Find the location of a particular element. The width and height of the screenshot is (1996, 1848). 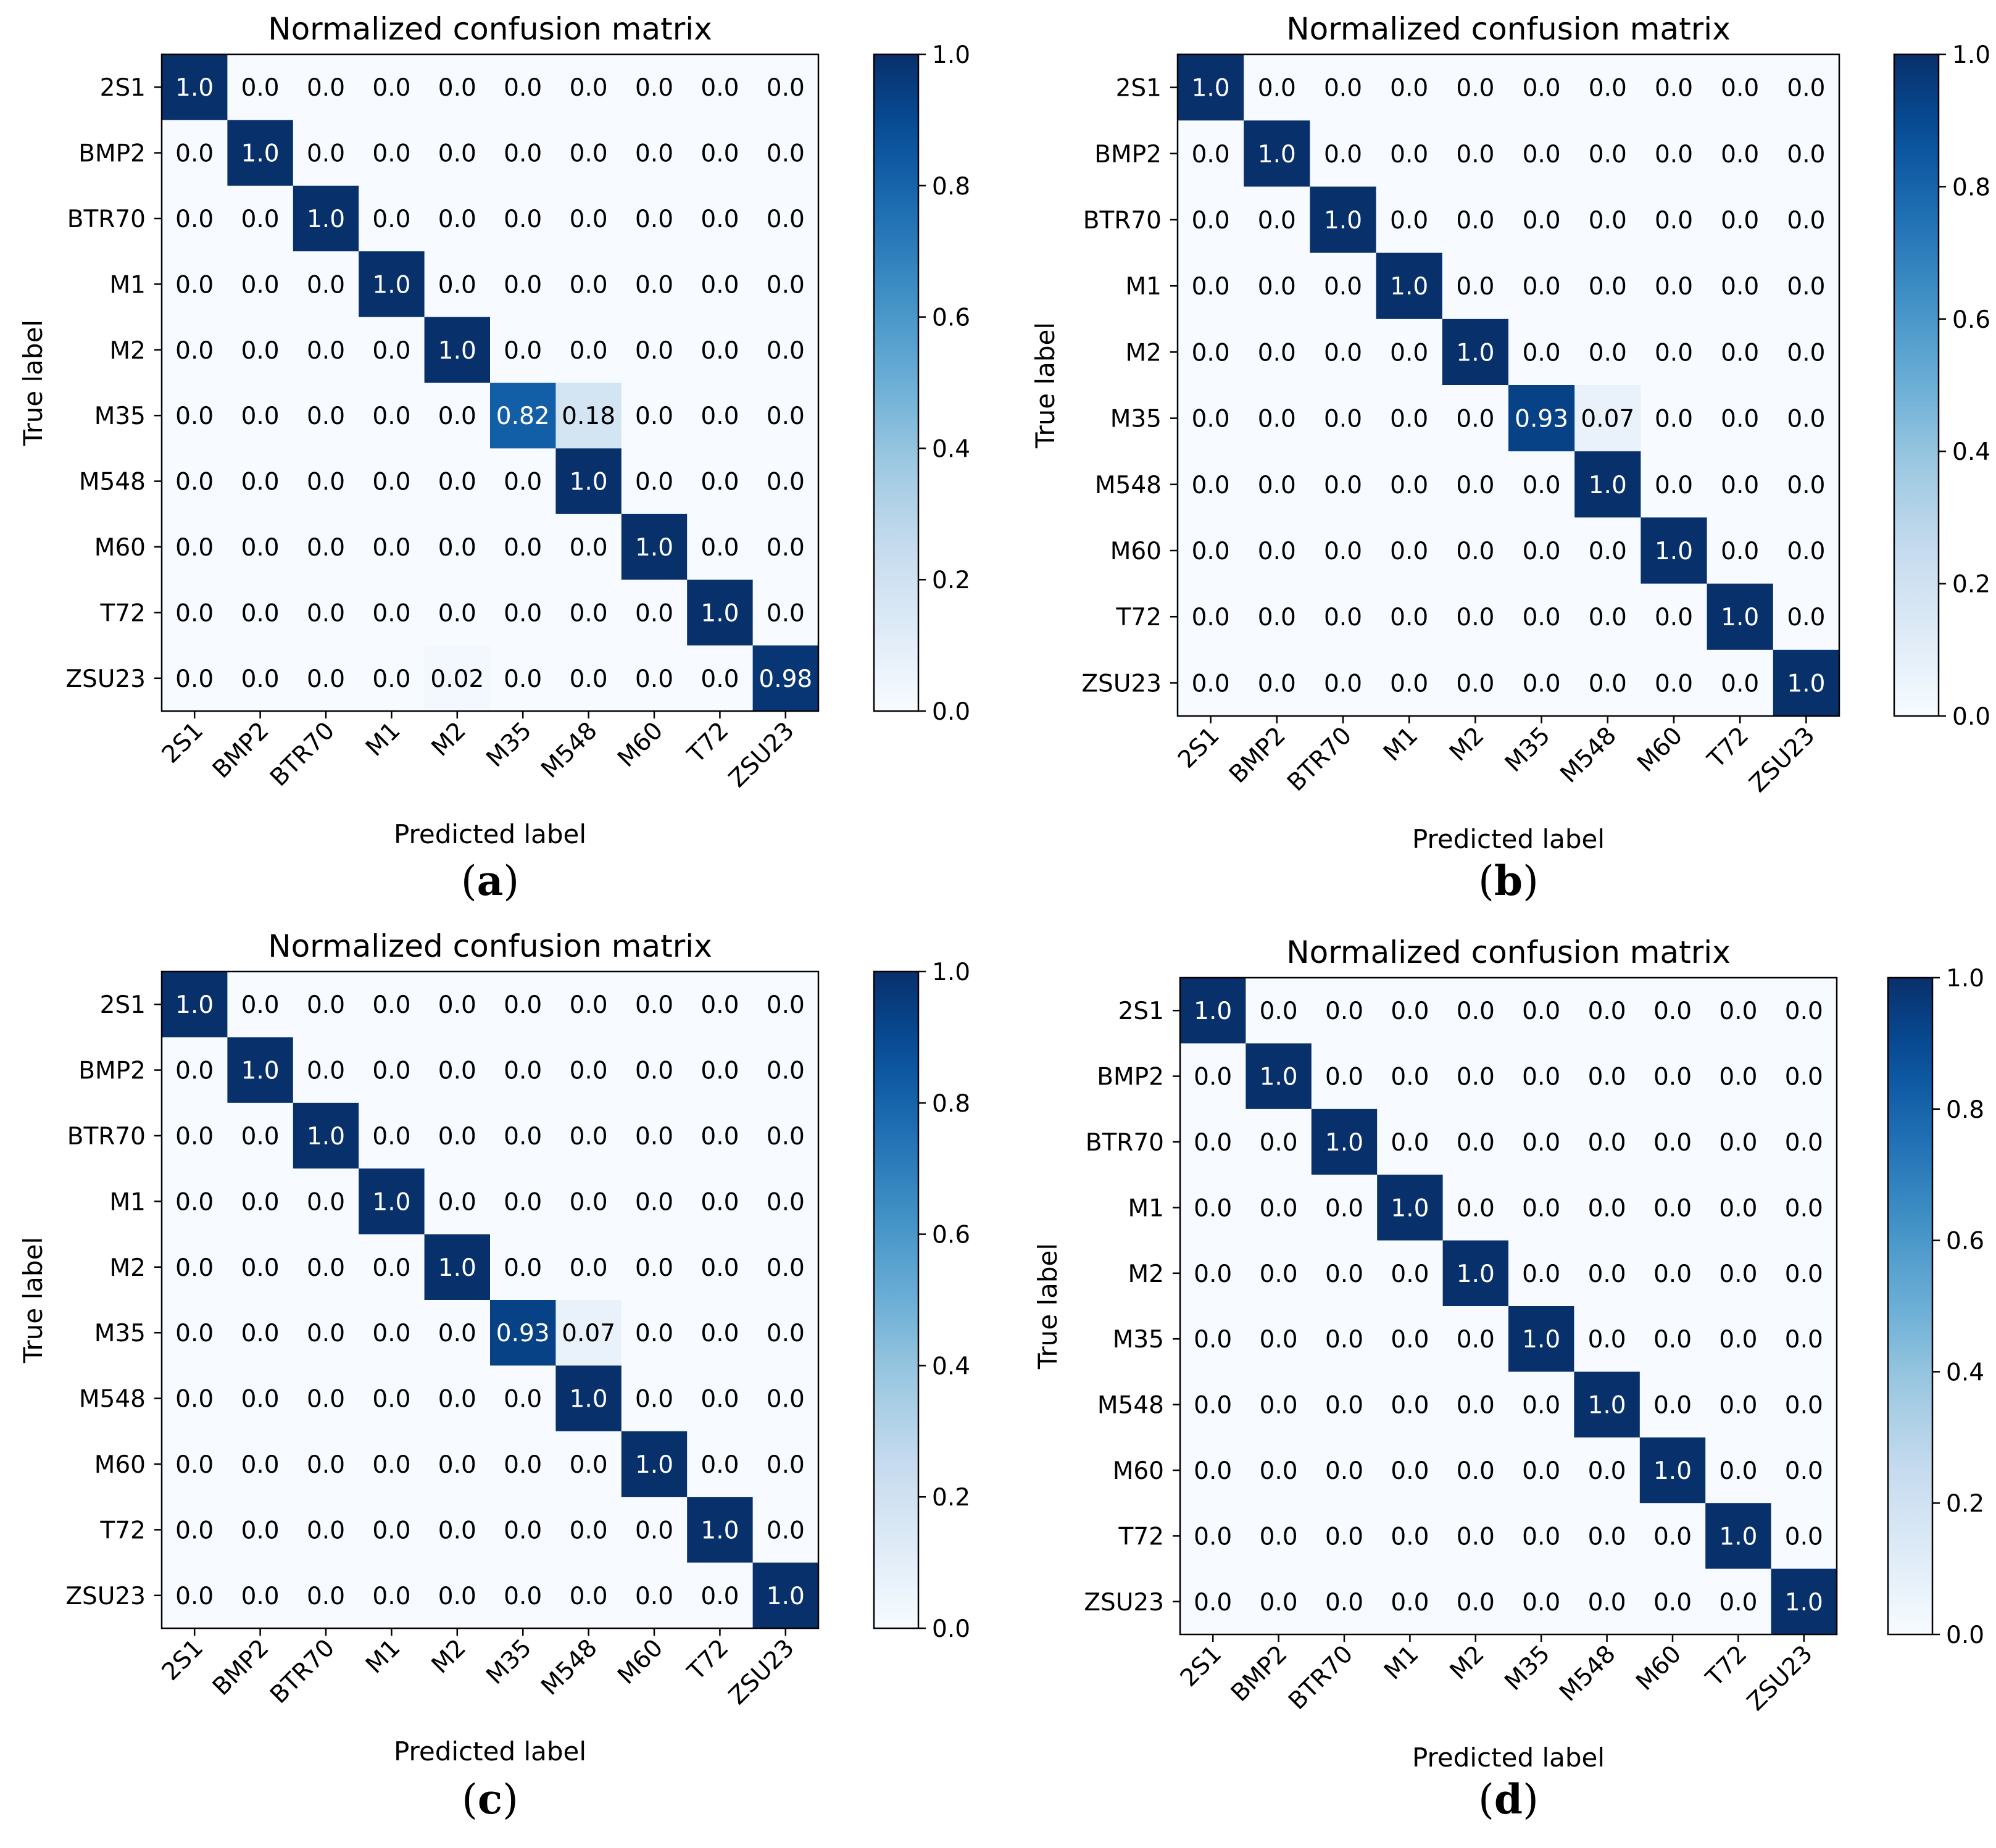

caption-open-paren: ( is located at coordinates (1486, 1799).